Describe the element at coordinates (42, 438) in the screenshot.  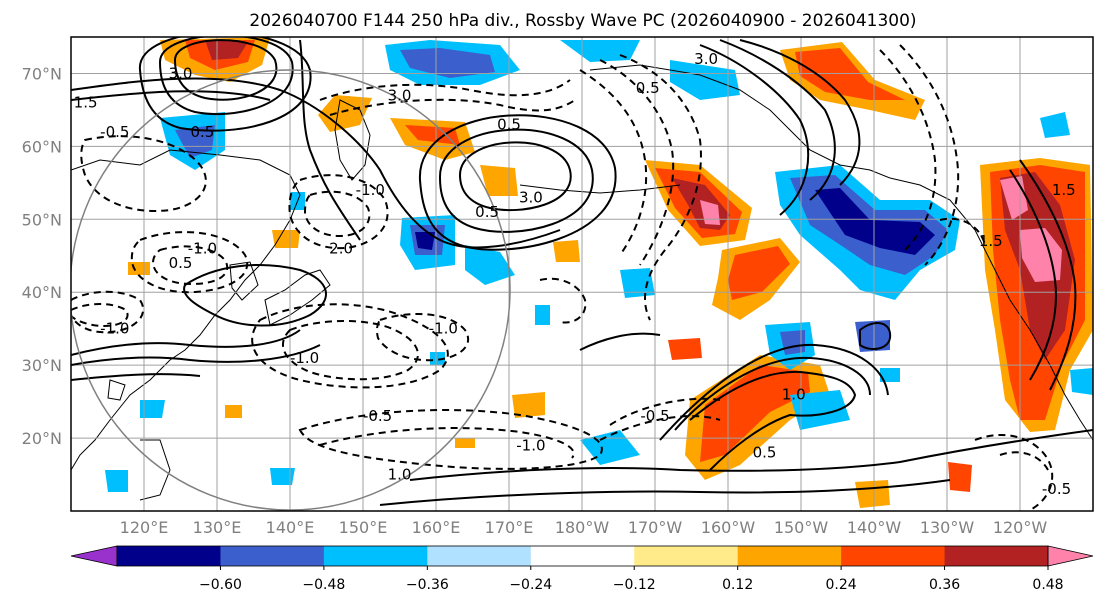
I see `y-tick-label: 20°N` at that location.